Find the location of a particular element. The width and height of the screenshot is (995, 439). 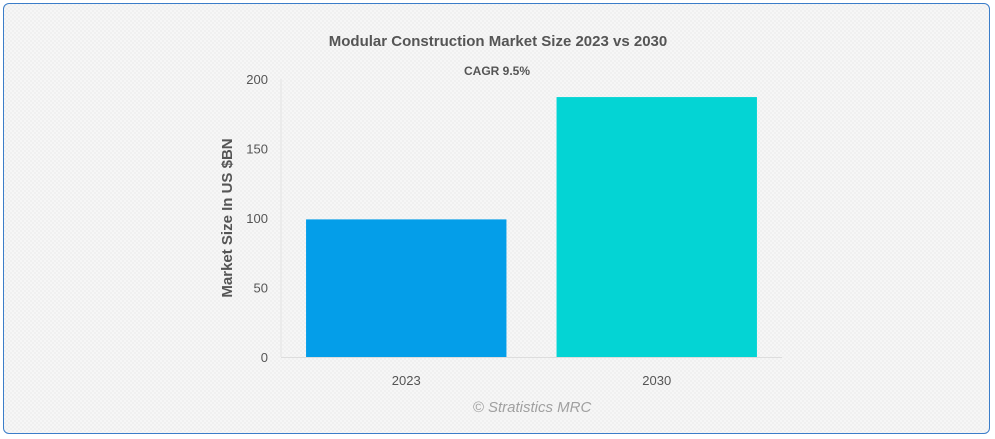

y-tick-label: 200 is located at coordinates (257, 79).